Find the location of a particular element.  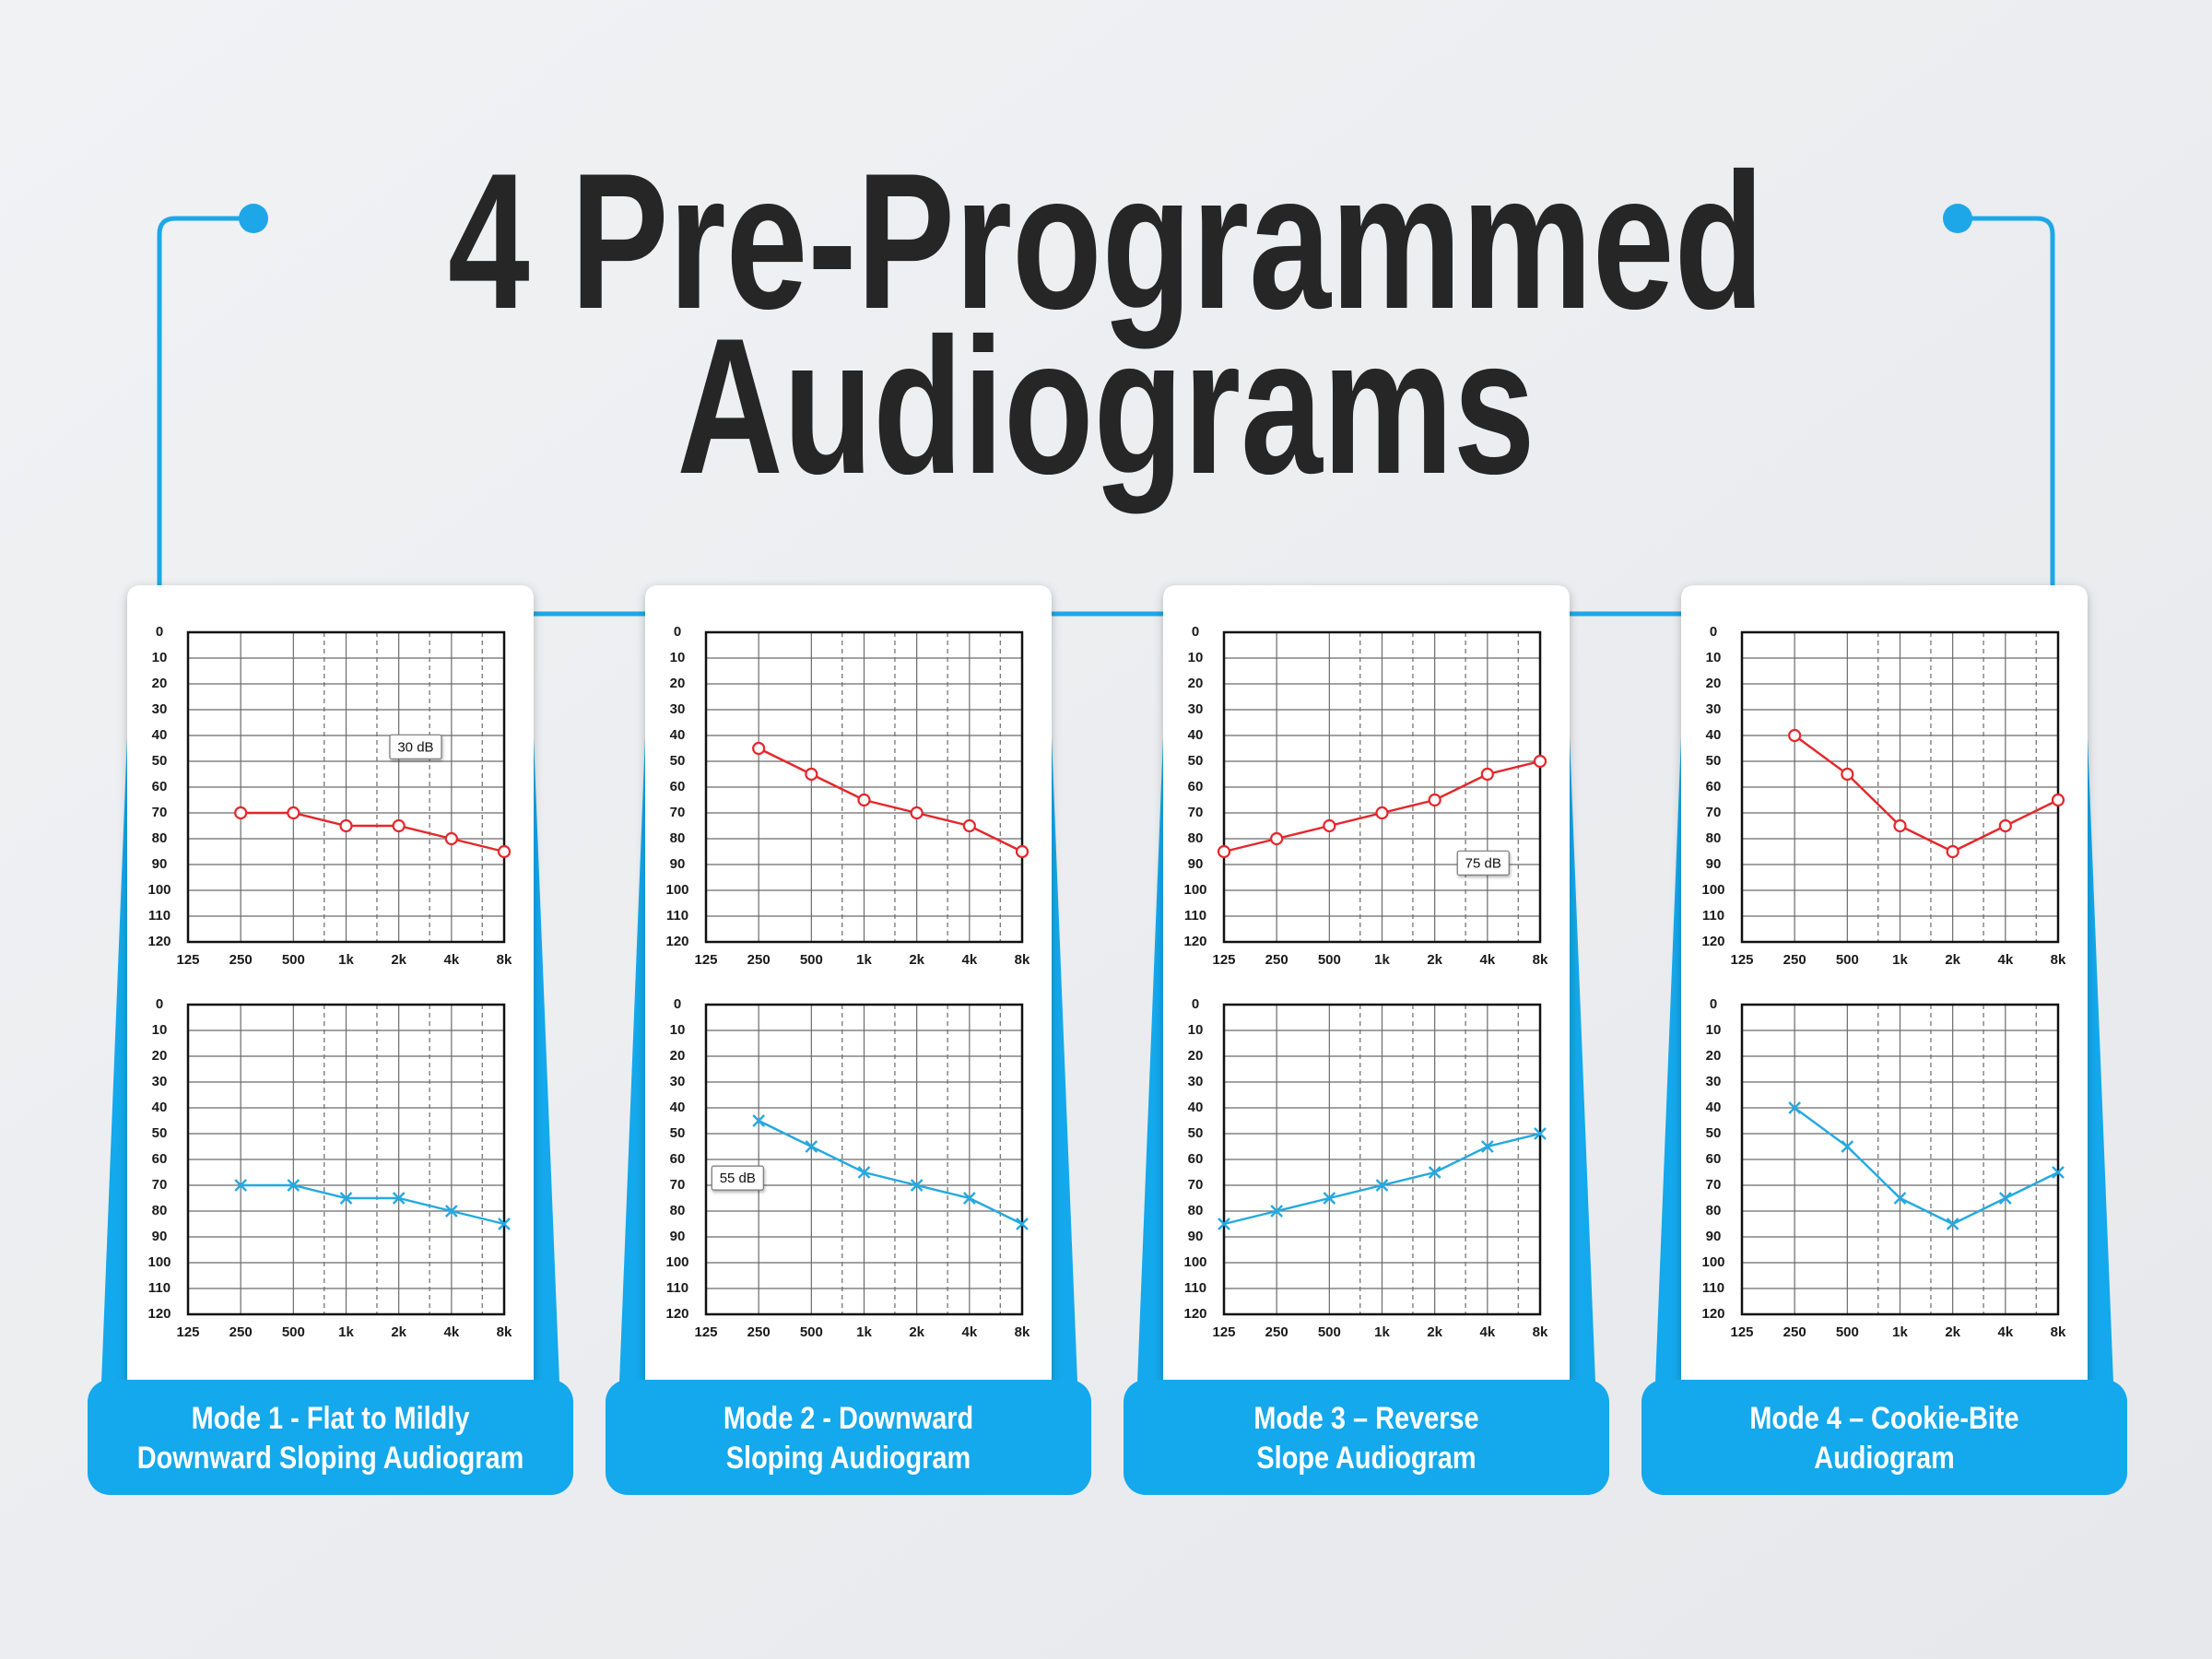

left-connector is located at coordinates (205, 403).